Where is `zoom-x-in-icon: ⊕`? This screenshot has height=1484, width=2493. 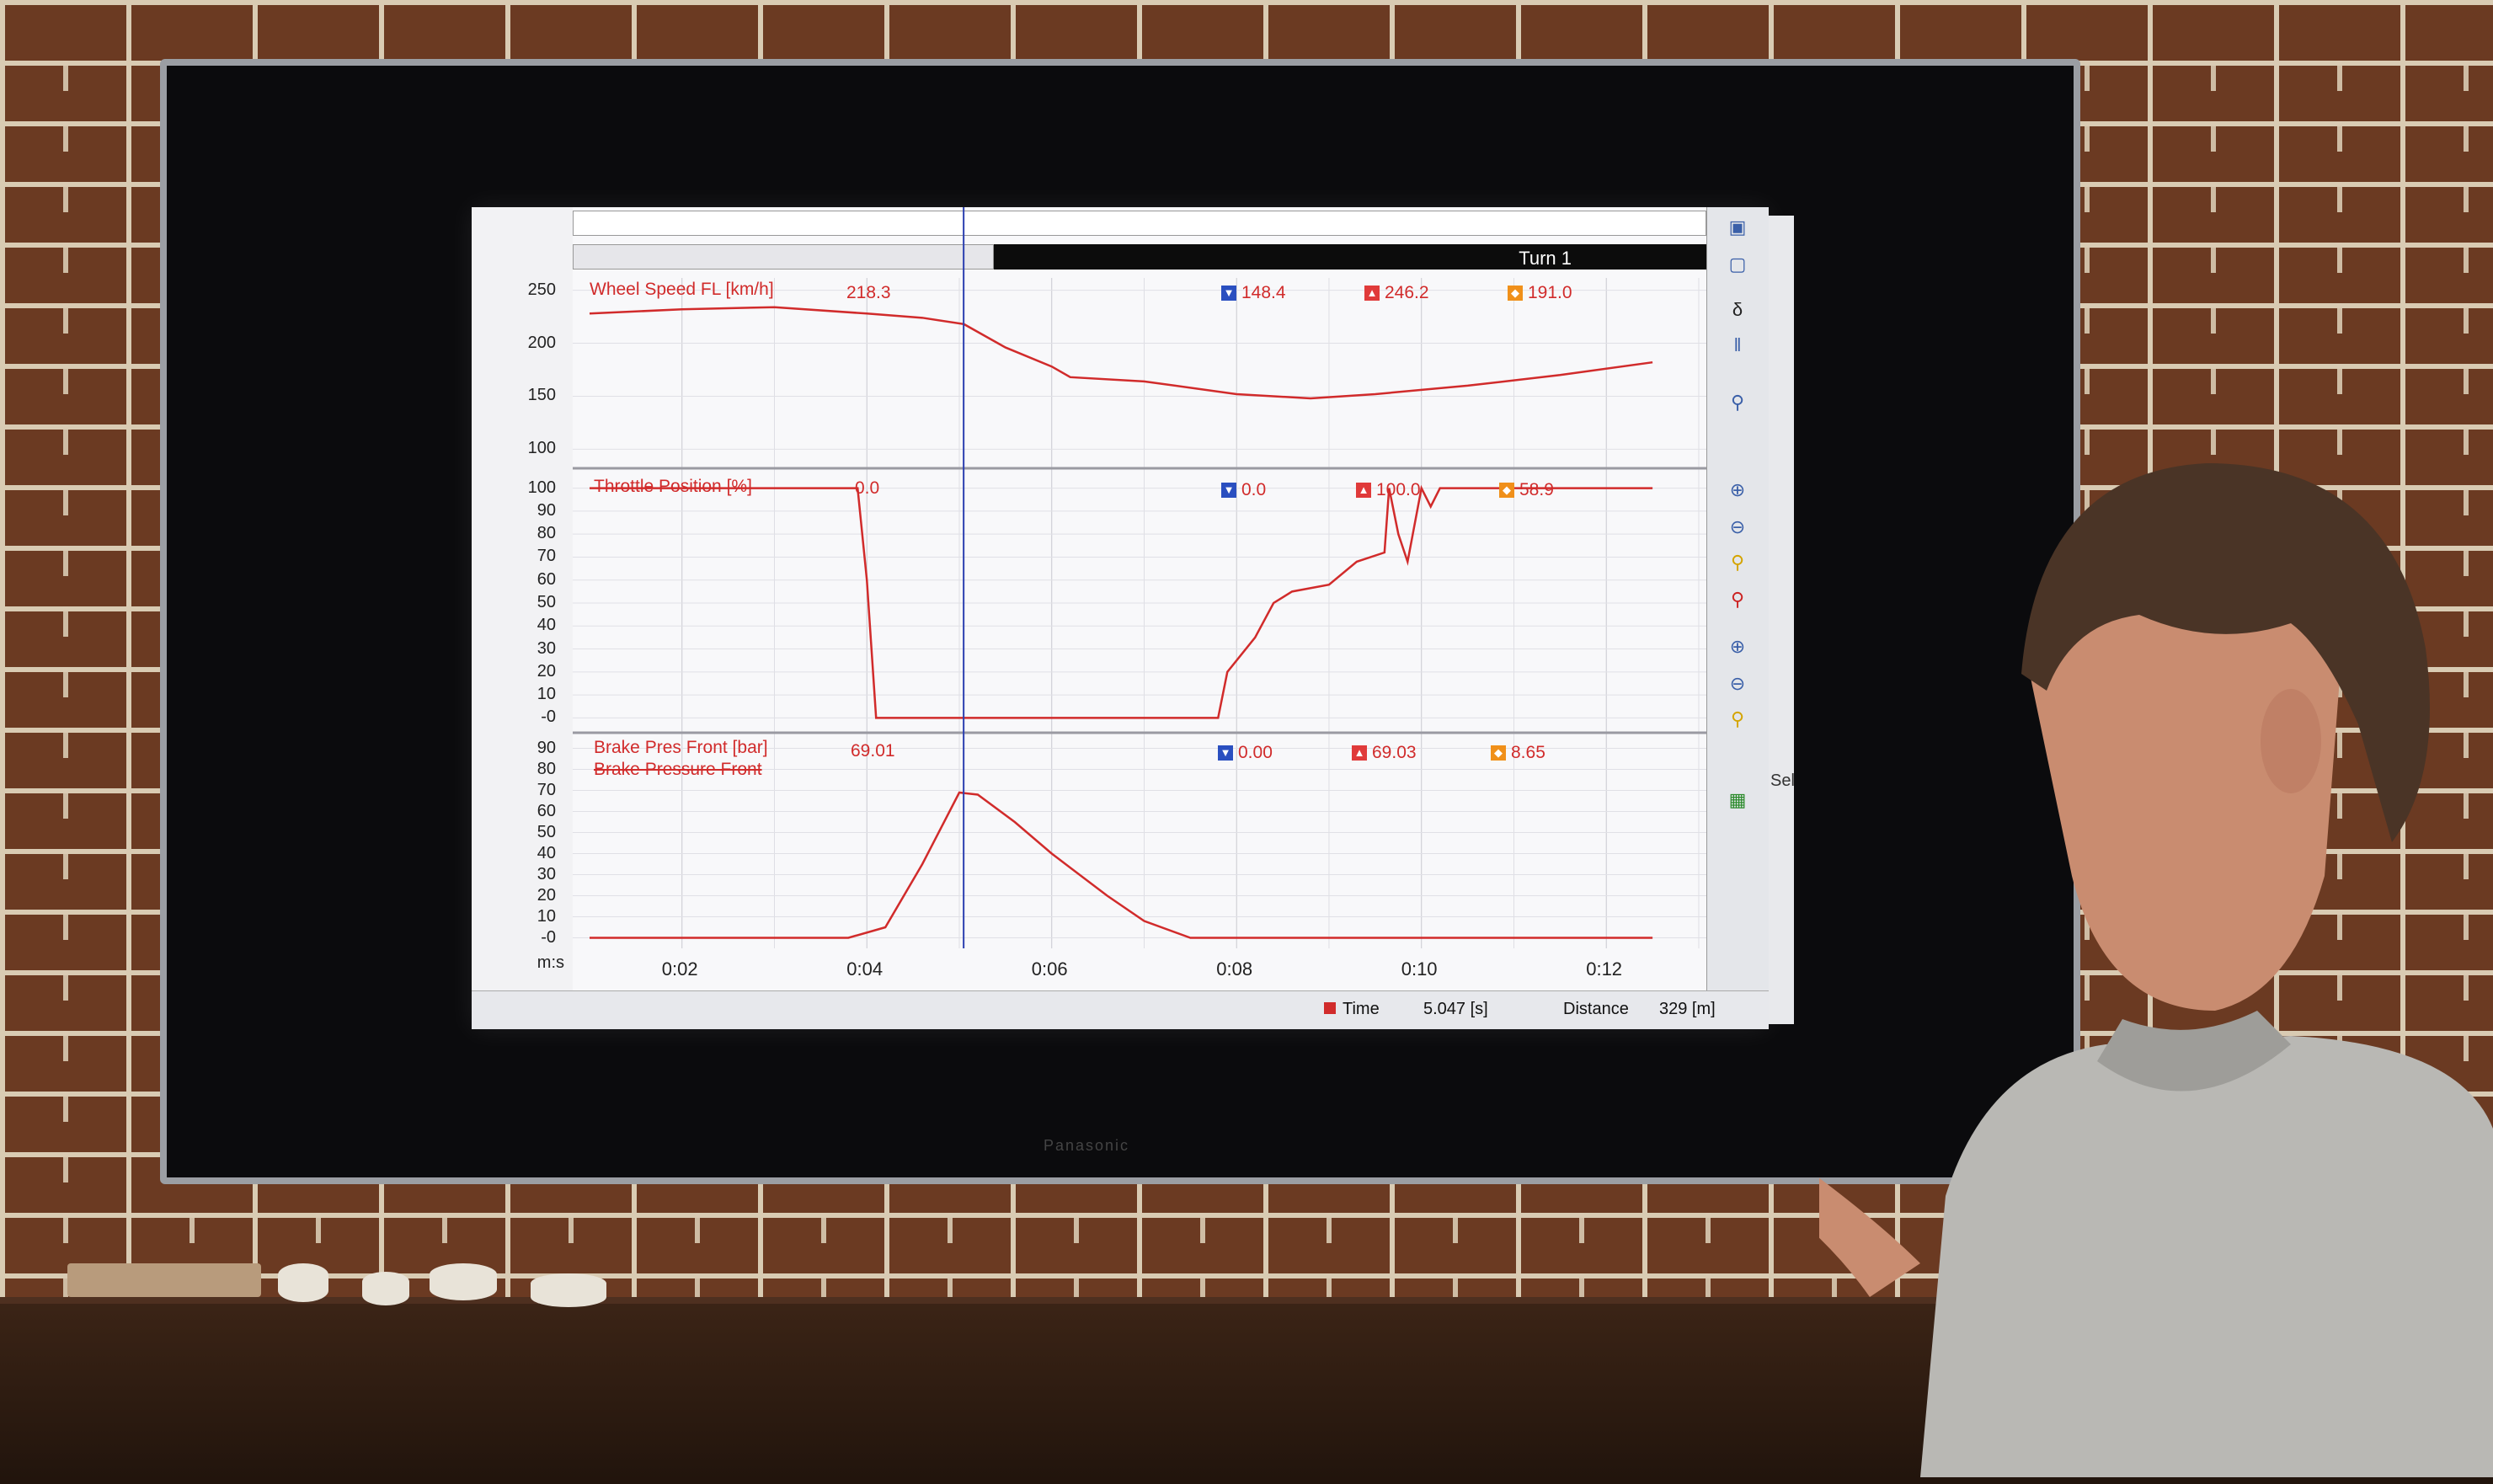
zoom-x-in-icon: ⊕ is located at coordinates (1737, 647).